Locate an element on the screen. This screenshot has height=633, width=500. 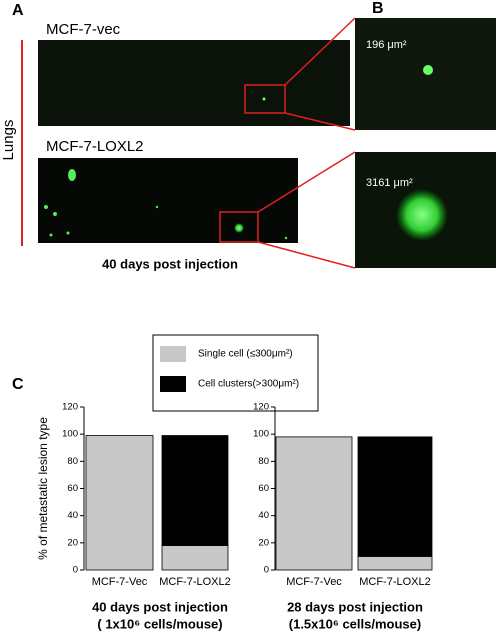
y-axis-label: % of metastatic lesion type is located at coordinates (43, 488).